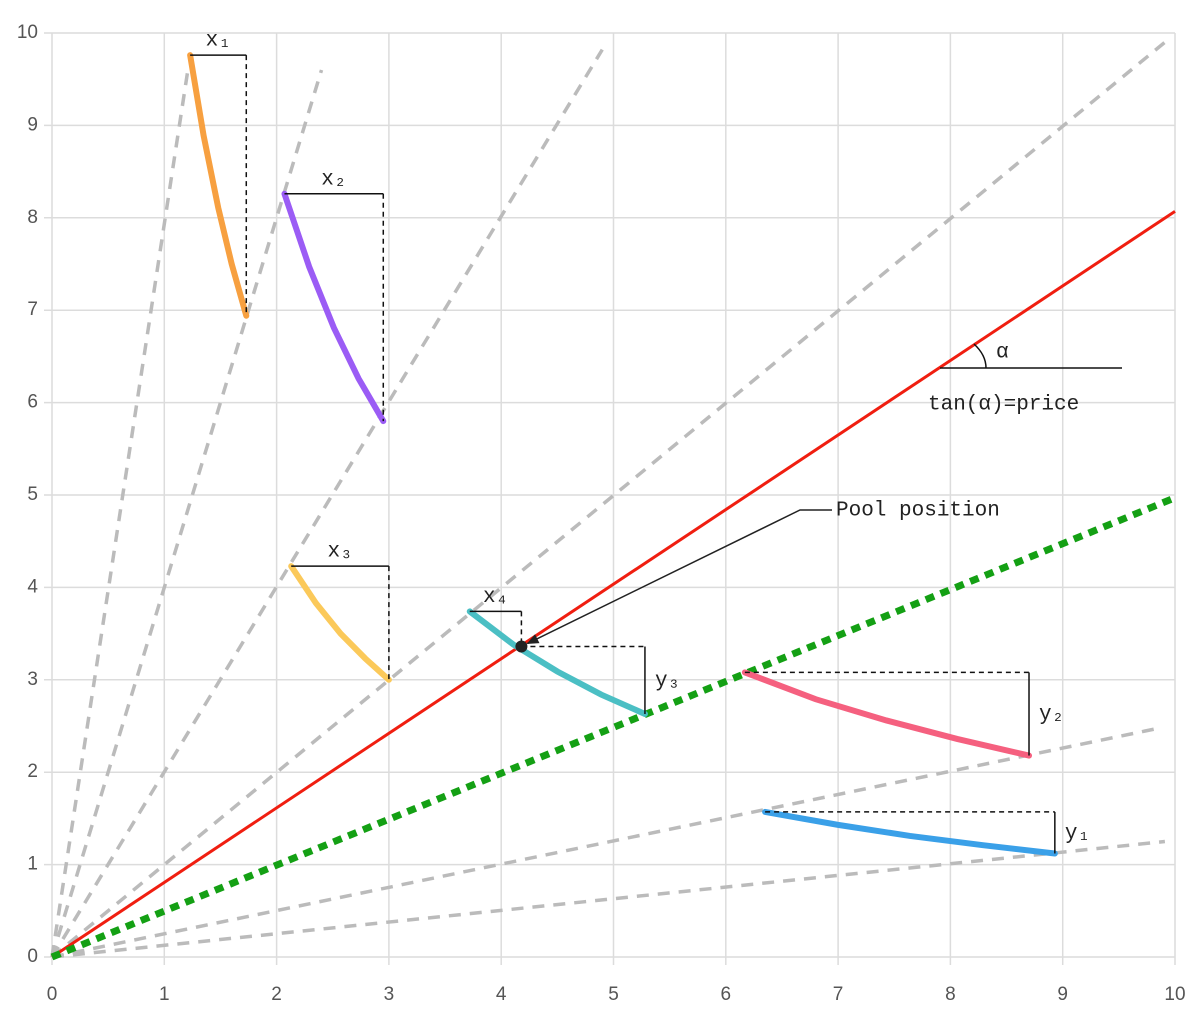 This screenshot has height=1022, width=1200. I want to click on y-tick-label: 3, so click(32, 679).